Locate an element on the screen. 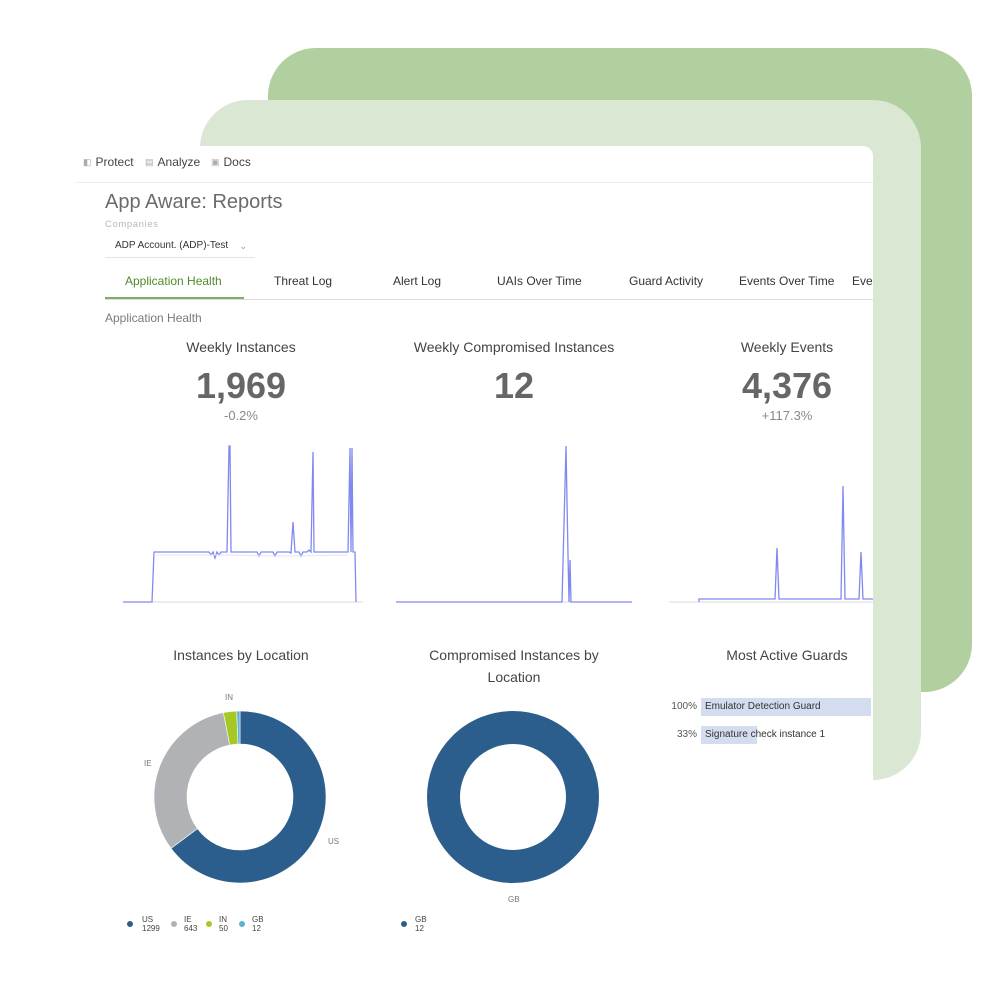 Image resolution: width=1000 pixels, height=1000 pixels. legend-label: IE is located at coordinates (188, 919).